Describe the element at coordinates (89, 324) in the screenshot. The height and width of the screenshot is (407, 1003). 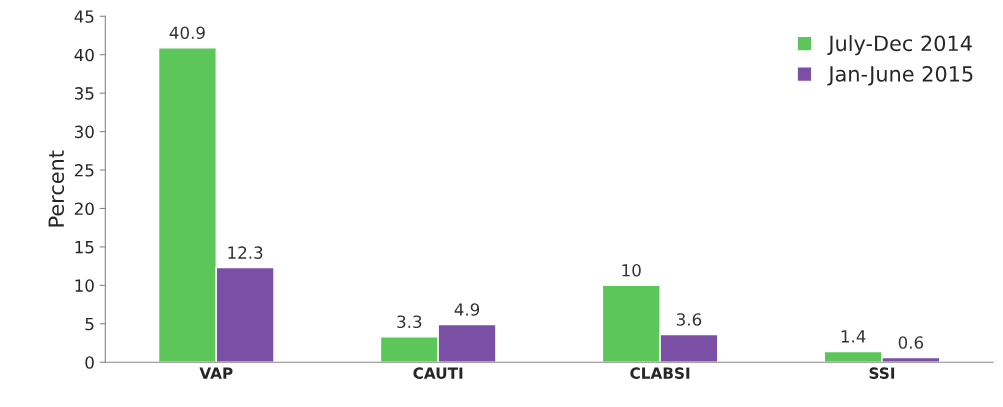
I see `y-tick-label: 5` at that location.